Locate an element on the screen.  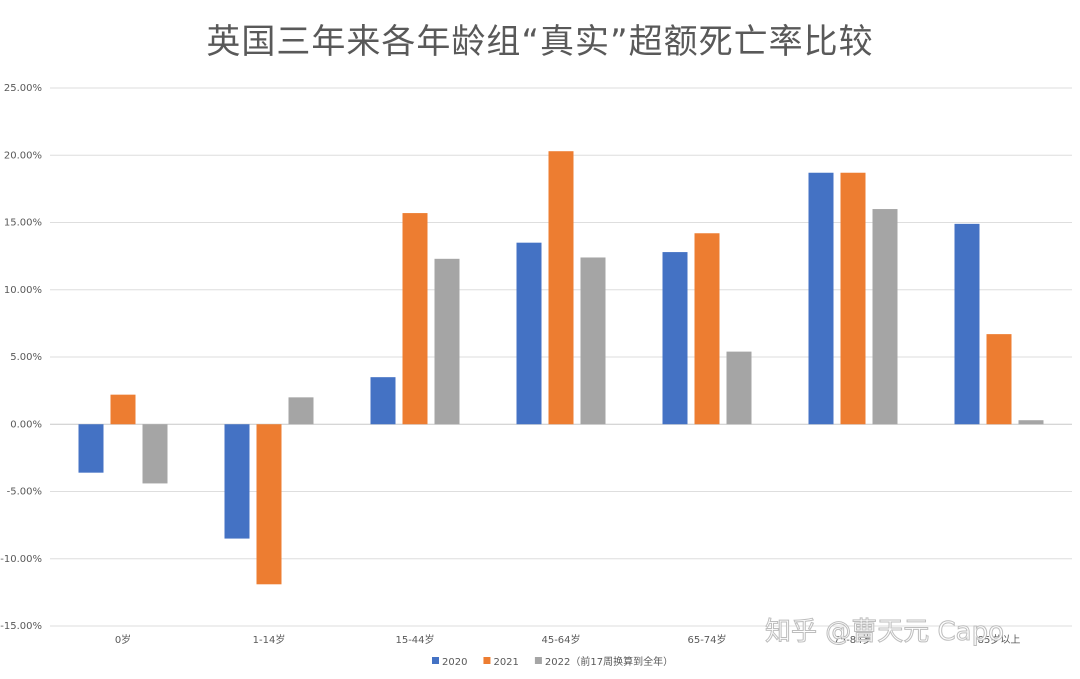
legend-label: 2021 is located at coordinates (505, 662).